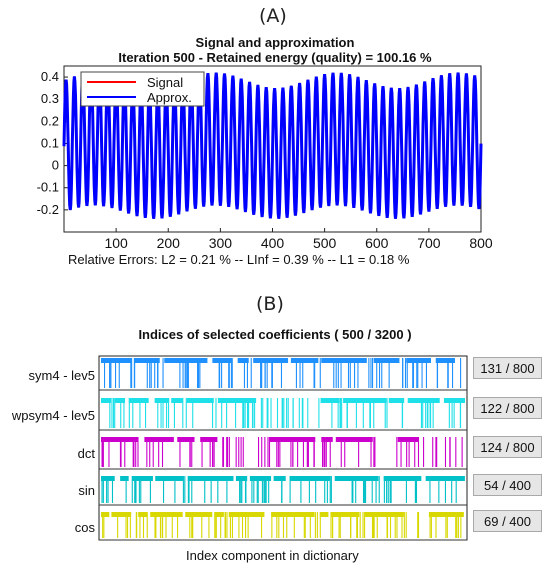  What do you see at coordinates (53, 415) in the screenshot?
I see `row-label: wpsym4 - lev5` at bounding box center [53, 415].